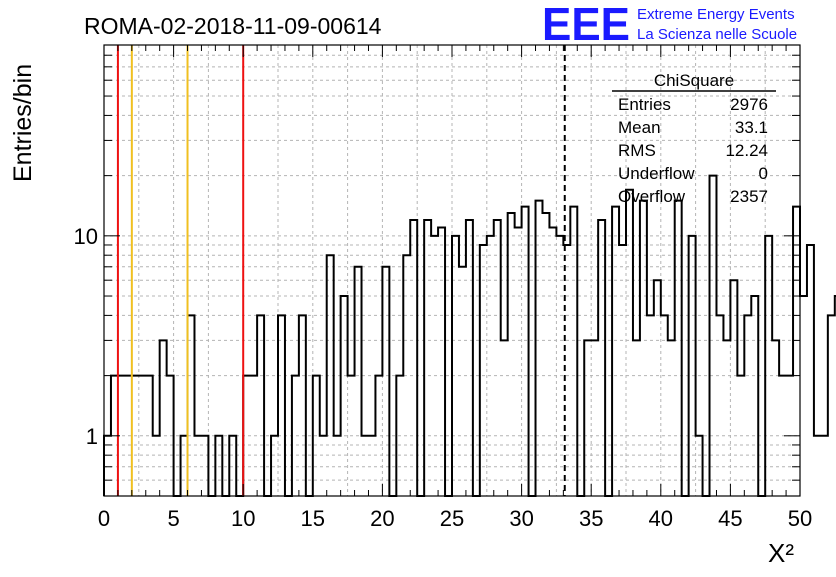 The image size is (836, 577). What do you see at coordinates (644, 104) in the screenshot?
I see `stats-label-entries: Entries` at bounding box center [644, 104].